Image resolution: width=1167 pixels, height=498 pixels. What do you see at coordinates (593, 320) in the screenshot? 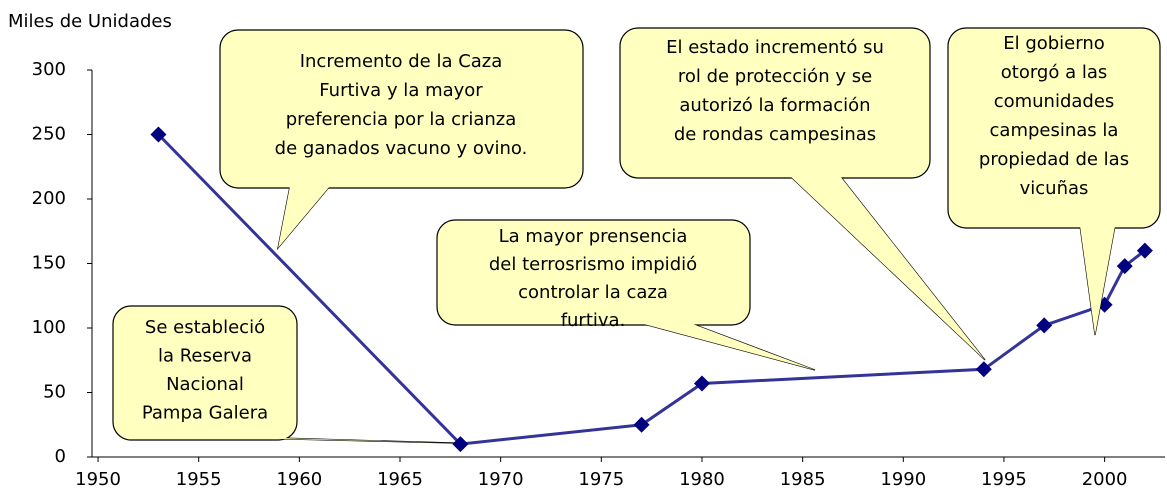
I see `callout-text: furtiva.` at bounding box center [593, 320].